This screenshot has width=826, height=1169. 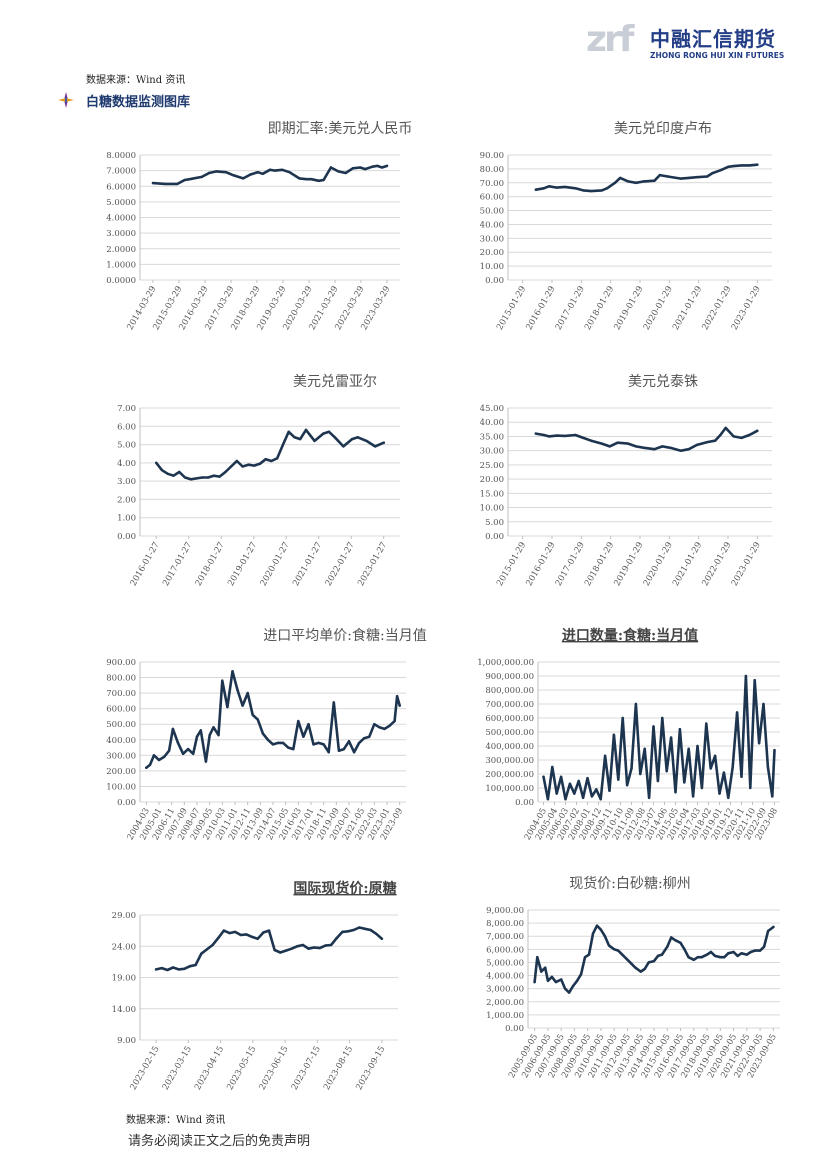 What do you see at coordinates (124, 1010) in the screenshot?
I see `y-tick-label: 14.00` at bounding box center [124, 1010].